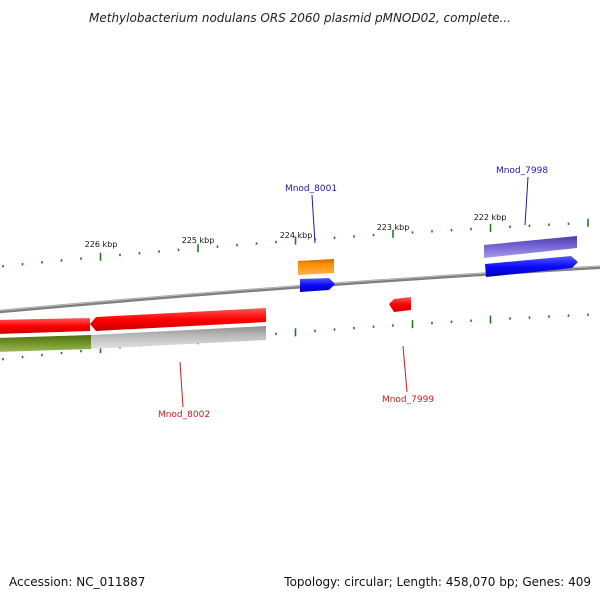 The image size is (600, 600). I want to click on accession-text: Accession: NC_011887, so click(77, 582).